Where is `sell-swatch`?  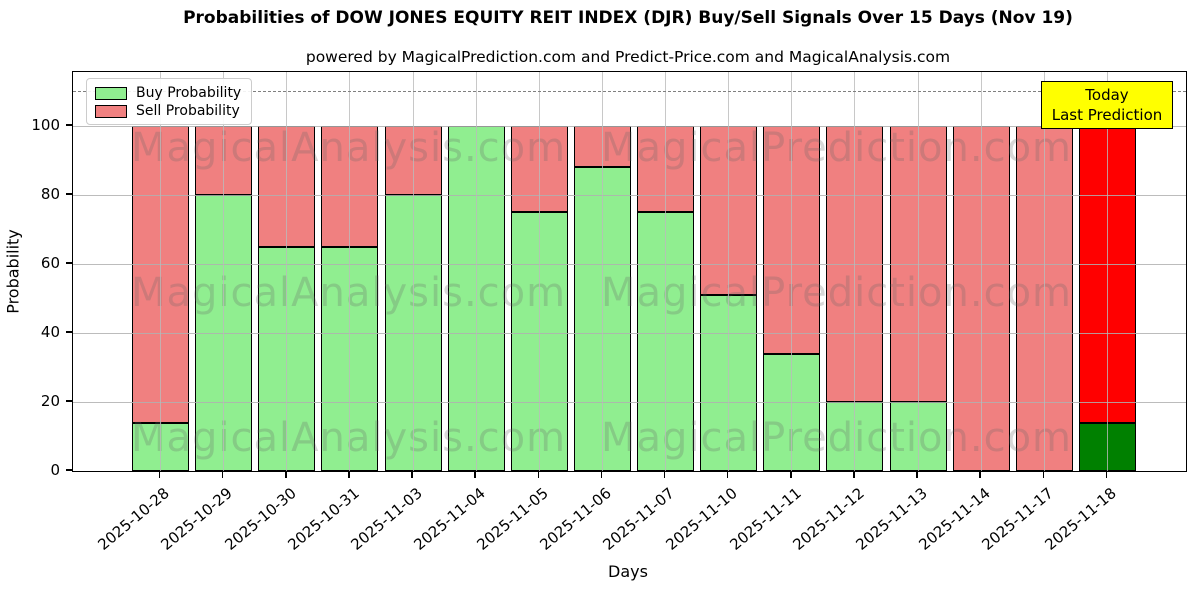
sell-swatch is located at coordinates (111, 111).